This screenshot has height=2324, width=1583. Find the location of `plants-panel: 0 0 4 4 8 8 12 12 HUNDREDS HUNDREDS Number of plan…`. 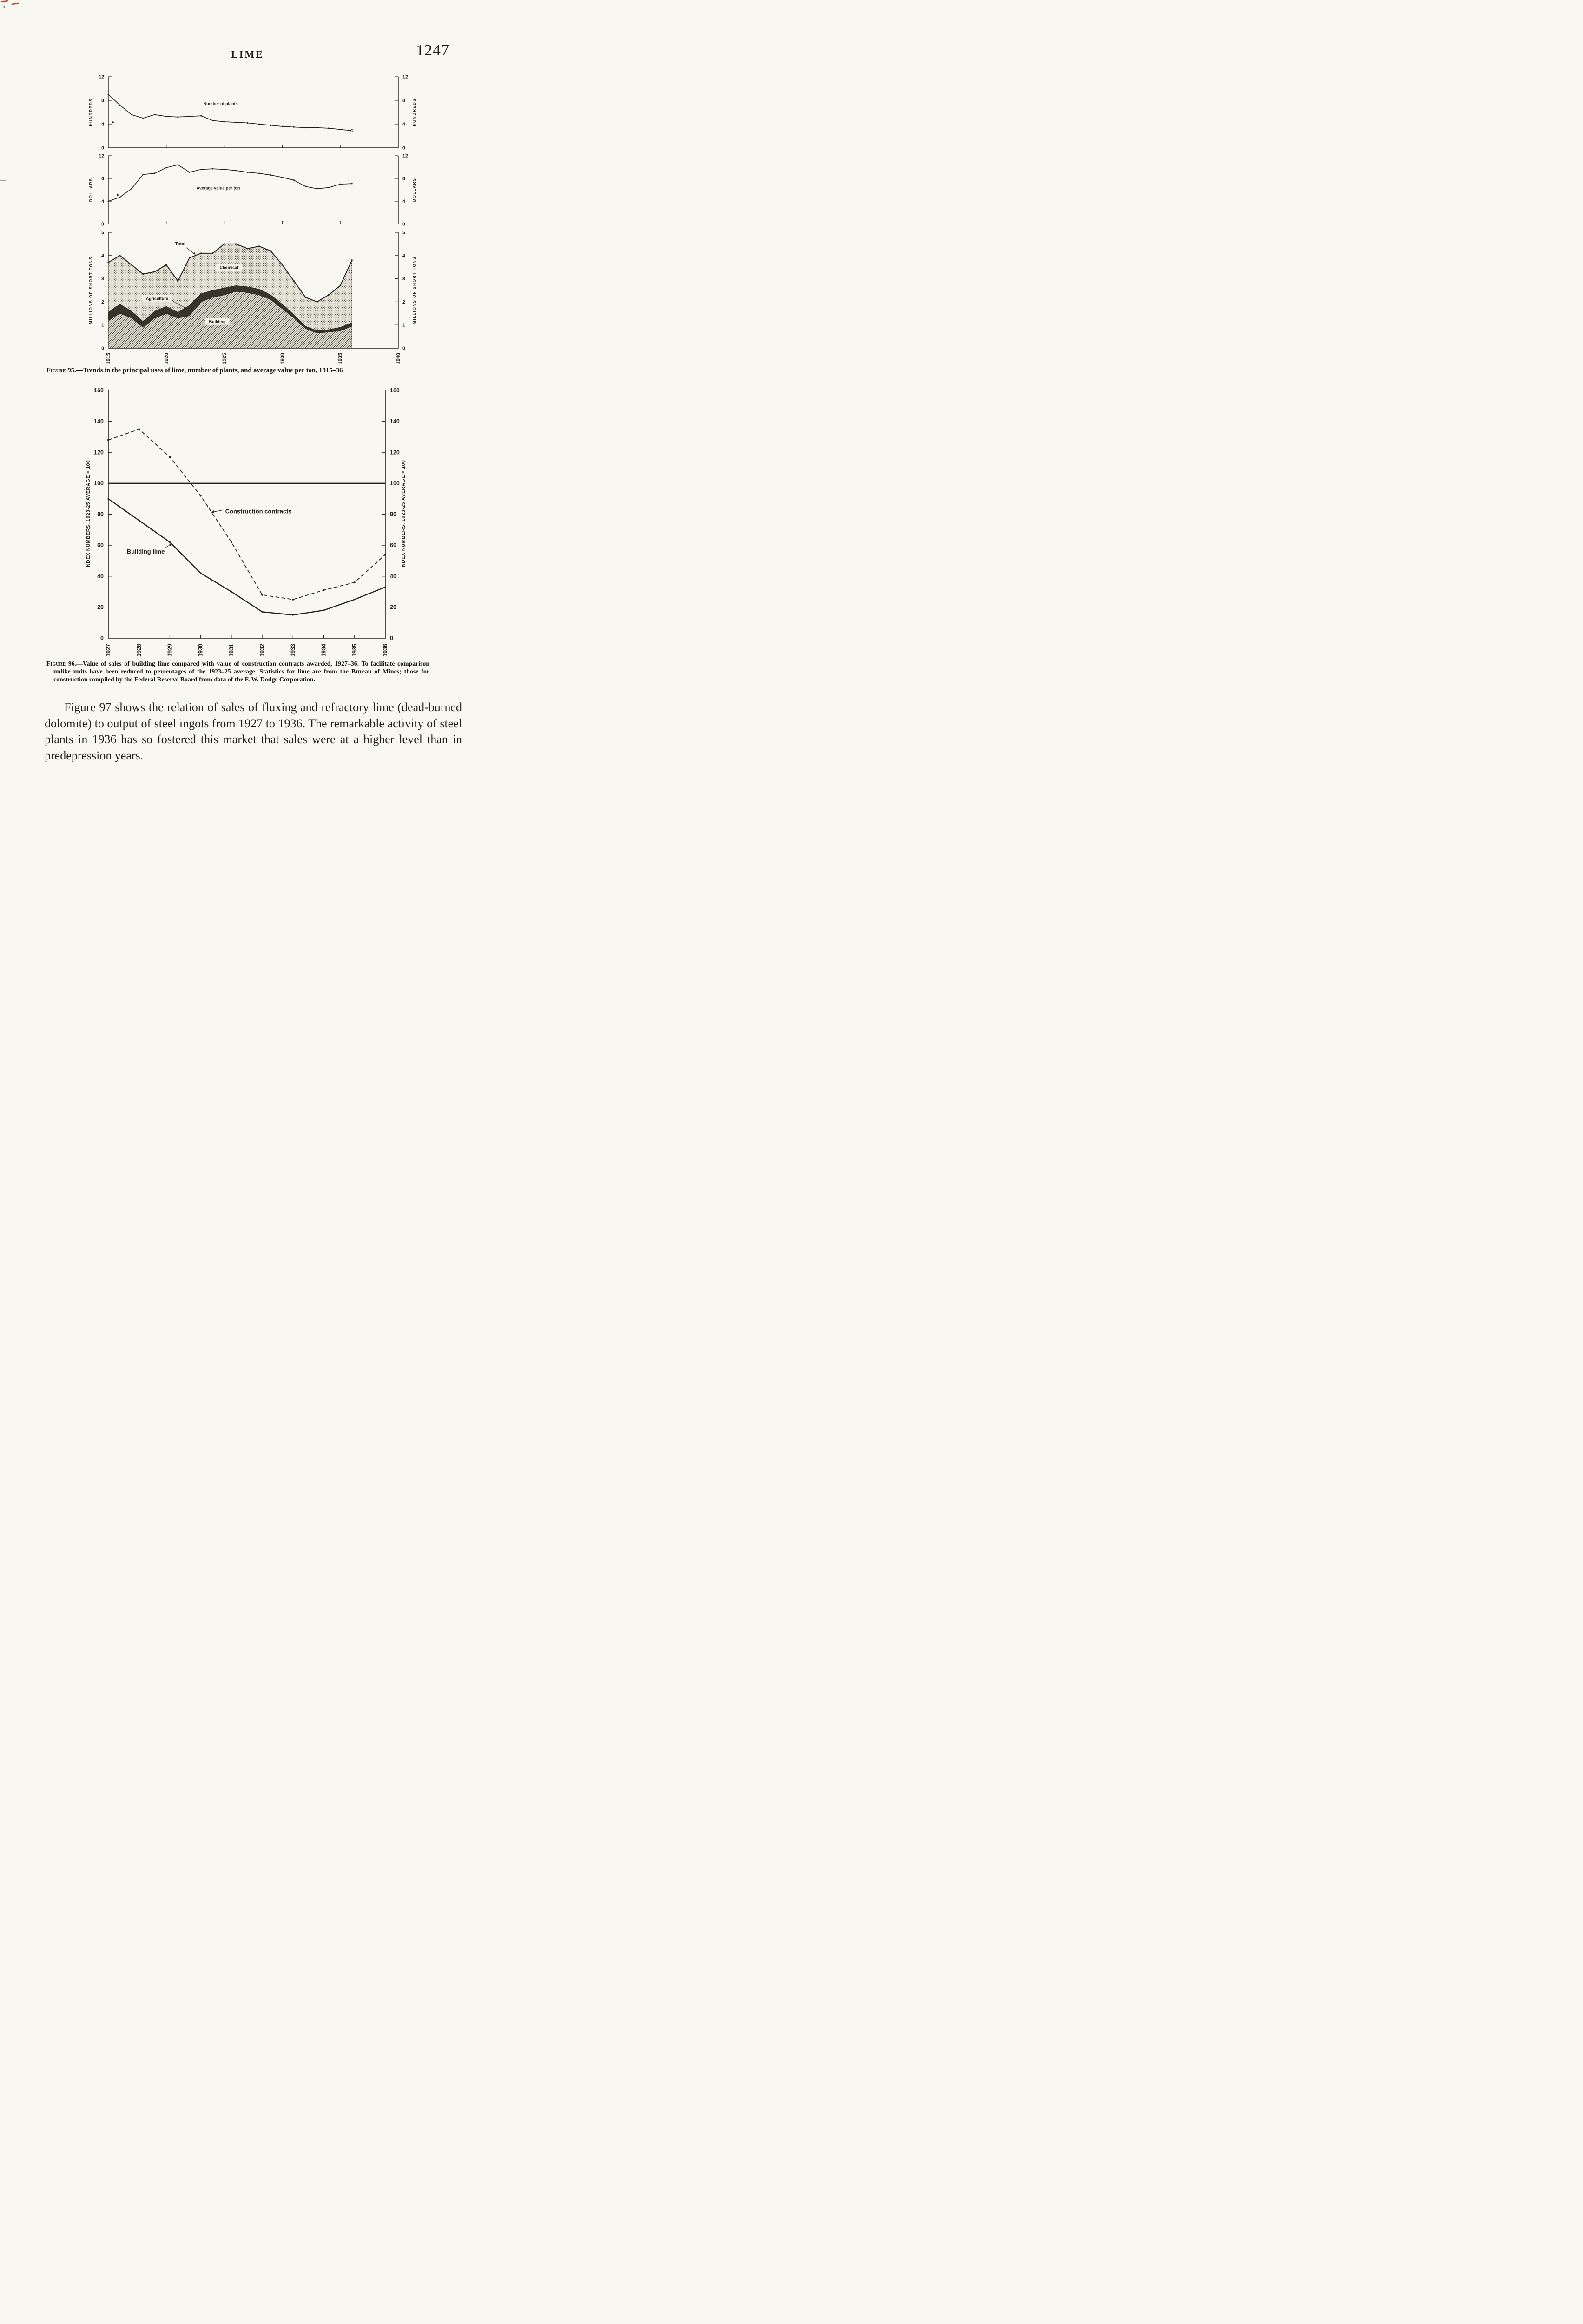

plants-panel: 0 0 4 4 8 8 12 12 HUNDREDS HUNDREDS Number of plan… is located at coordinates (252, 112).